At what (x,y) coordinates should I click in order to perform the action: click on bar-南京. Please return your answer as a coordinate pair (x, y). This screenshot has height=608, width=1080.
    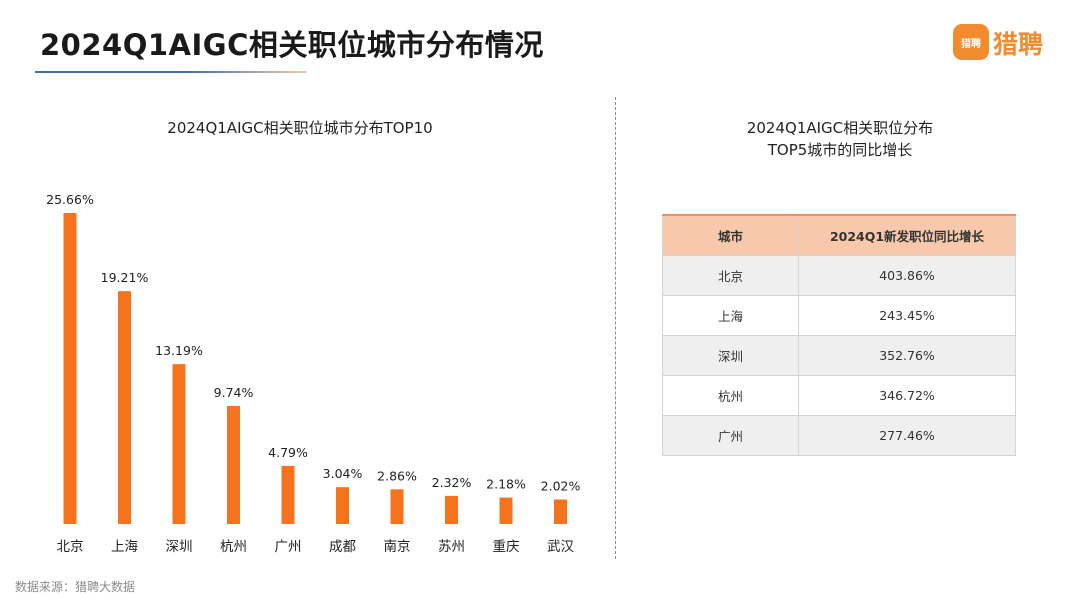
    Looking at the image, I should click on (397, 506).